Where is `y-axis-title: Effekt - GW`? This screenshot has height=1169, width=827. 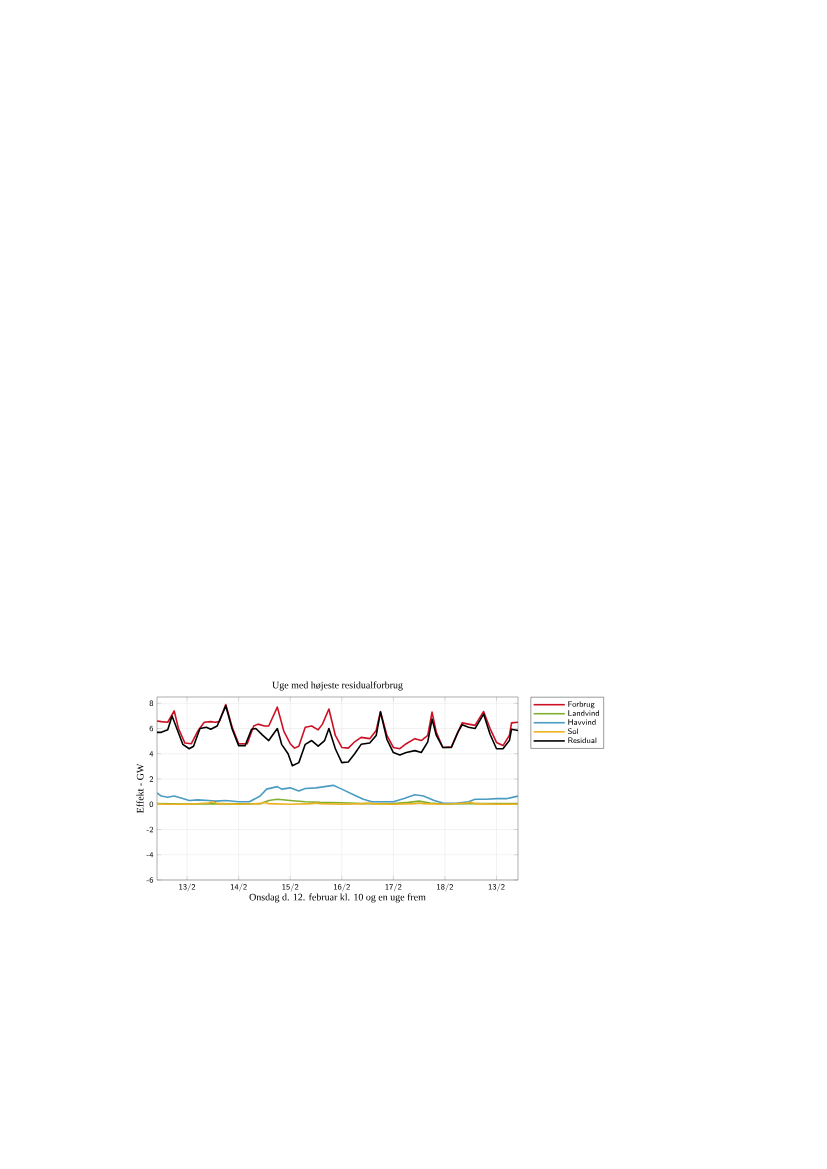 y-axis-title: Effekt - GW is located at coordinates (140, 788).